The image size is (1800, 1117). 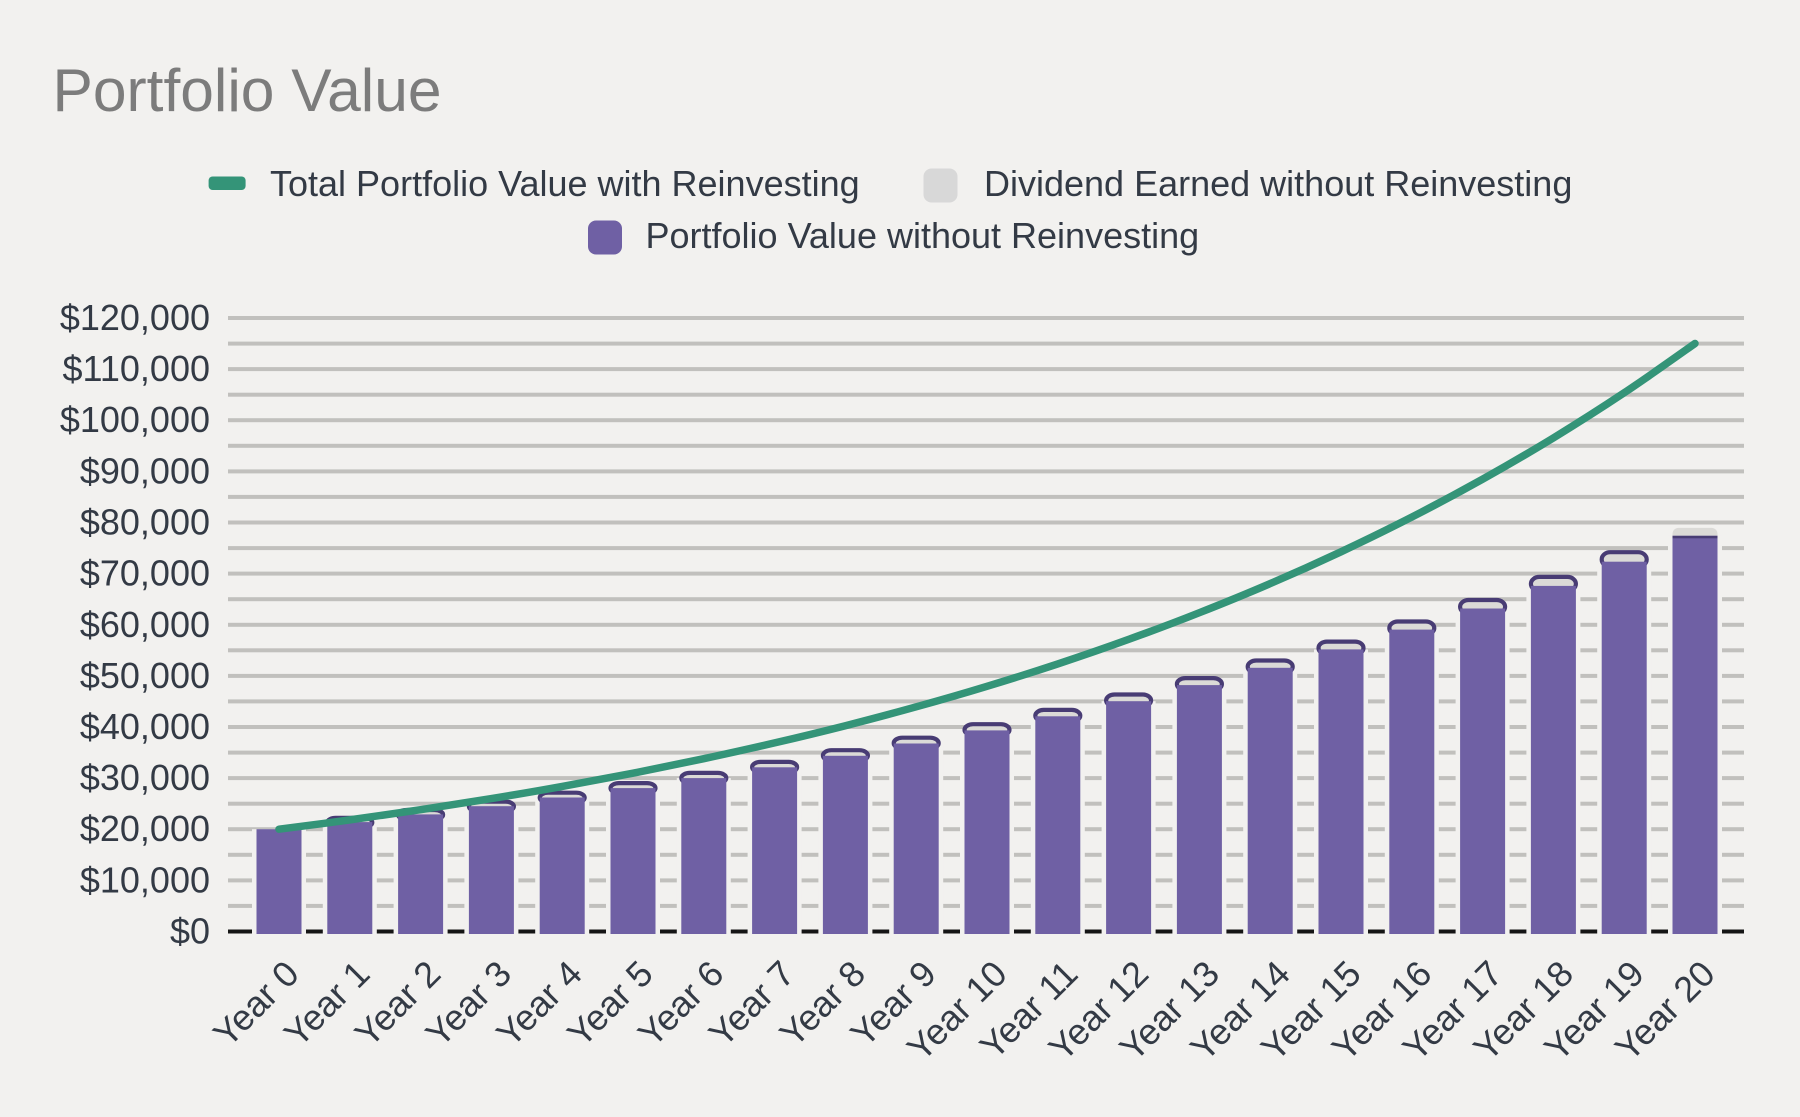 What do you see at coordinates (145, 470) in the screenshot?
I see `svg-text: $90,000` at bounding box center [145, 470].